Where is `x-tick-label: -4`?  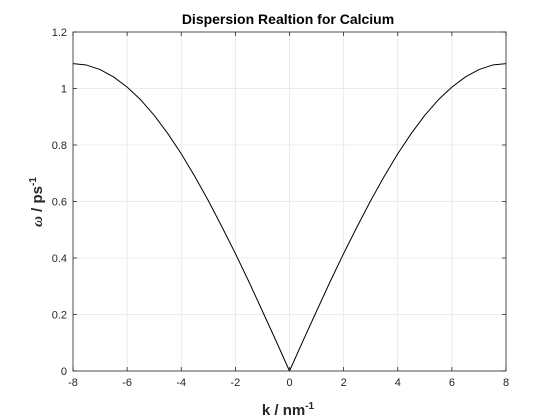 x-tick-label: -4 is located at coordinates (181, 383).